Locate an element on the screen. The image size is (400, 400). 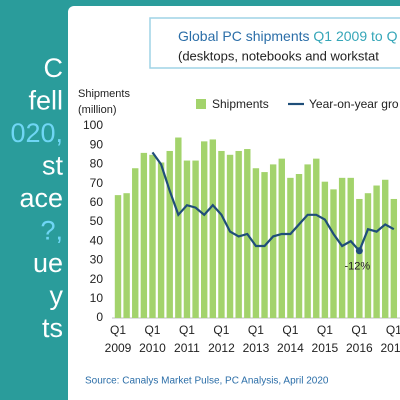
y-tick-label: 90 is located at coordinates (97, 144).